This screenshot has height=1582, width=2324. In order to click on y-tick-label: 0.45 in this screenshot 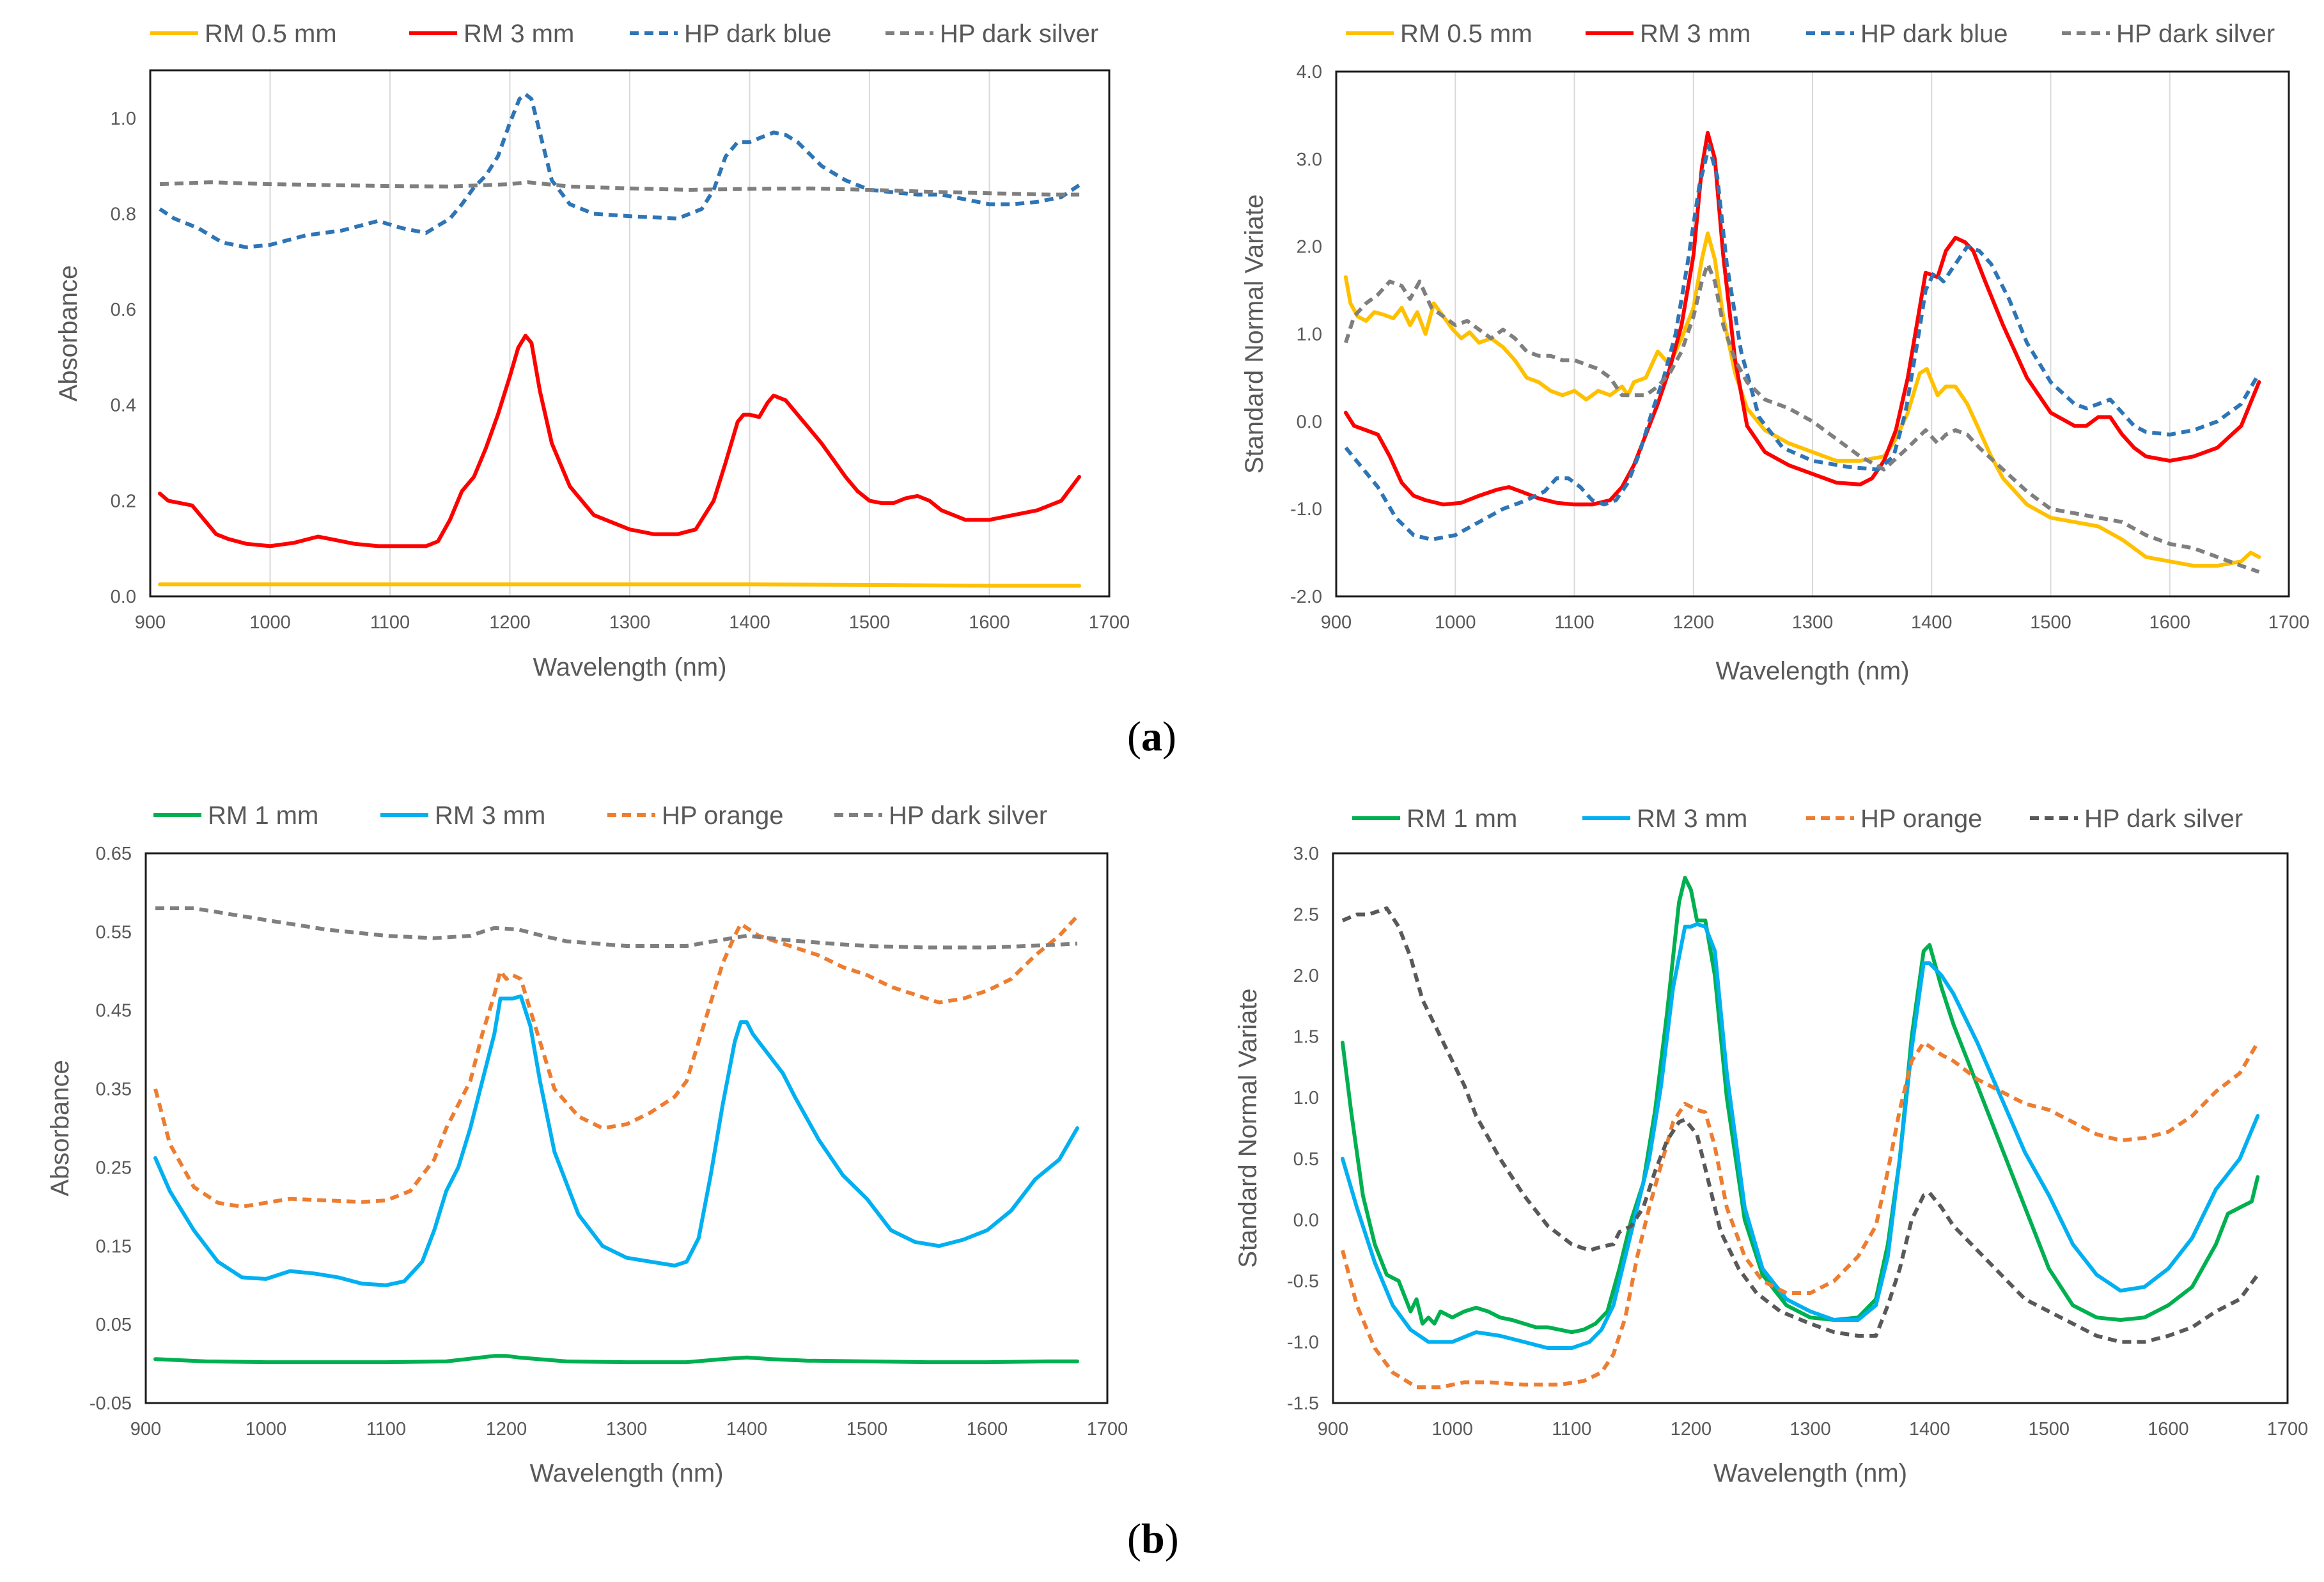, I will do `click(114, 1011)`.